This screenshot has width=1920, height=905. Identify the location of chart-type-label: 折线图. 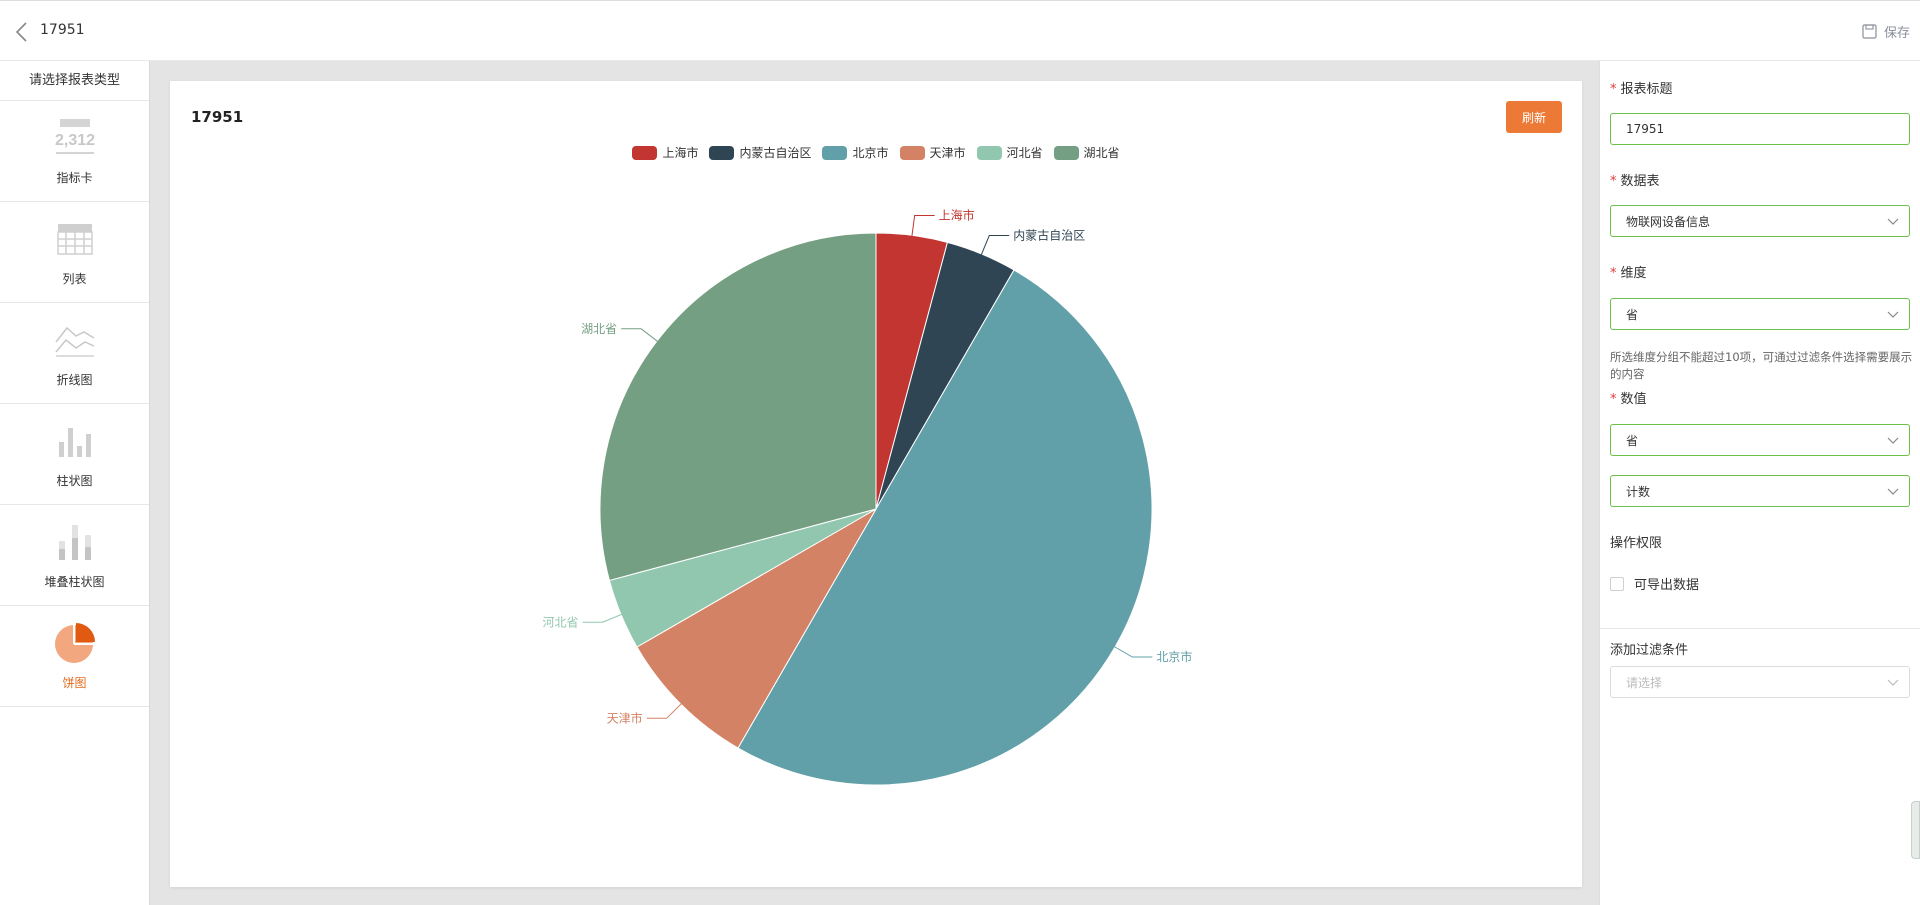
(74, 380).